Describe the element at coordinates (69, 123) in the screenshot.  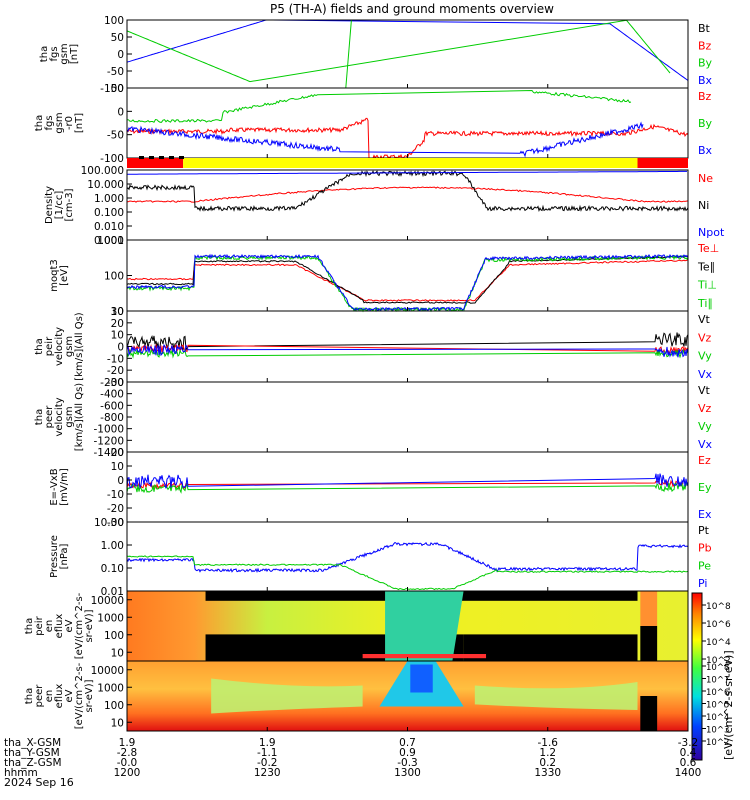
I see `ylabel-line: -r0` at that location.